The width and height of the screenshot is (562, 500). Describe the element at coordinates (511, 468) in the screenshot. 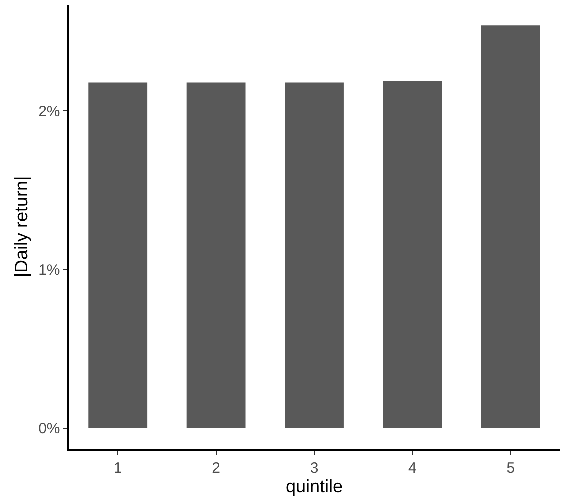

I see `x-tick-label: 5` at that location.